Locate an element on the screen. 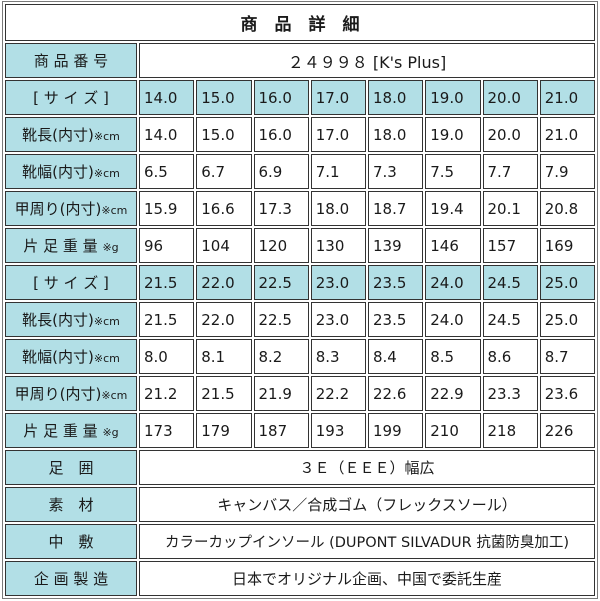 The height and width of the screenshot is (601, 600). size-cell: 18.0 is located at coordinates (396, 97).